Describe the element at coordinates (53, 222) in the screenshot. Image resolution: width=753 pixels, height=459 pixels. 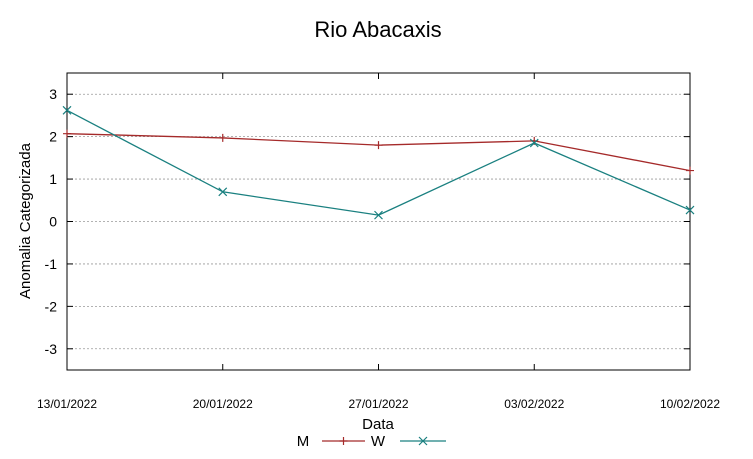
I see `y-tick-label: 0` at that location.